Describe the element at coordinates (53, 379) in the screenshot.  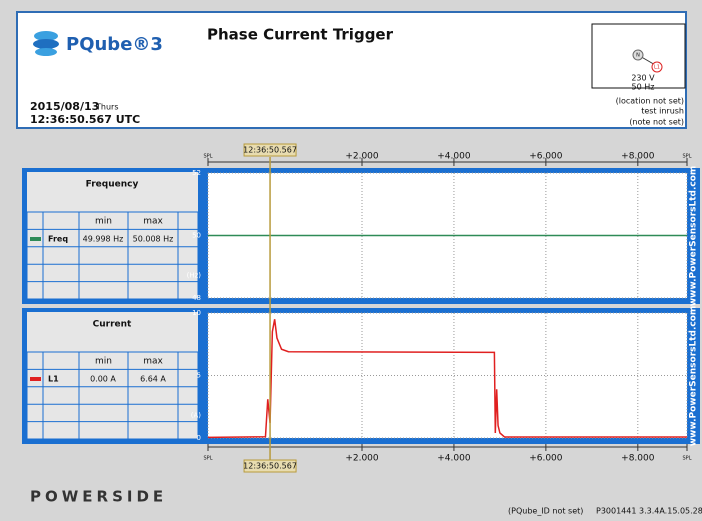
I see `legend-label: L1` at that location.